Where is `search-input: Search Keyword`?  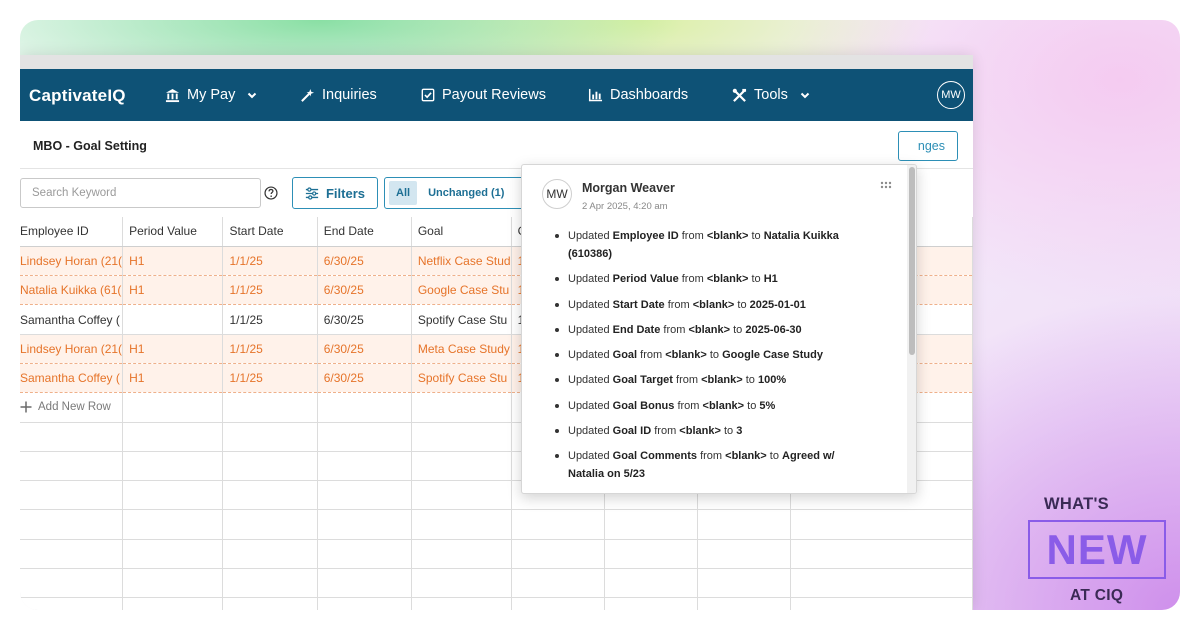
search-input: Search Keyword is located at coordinates (140, 193).